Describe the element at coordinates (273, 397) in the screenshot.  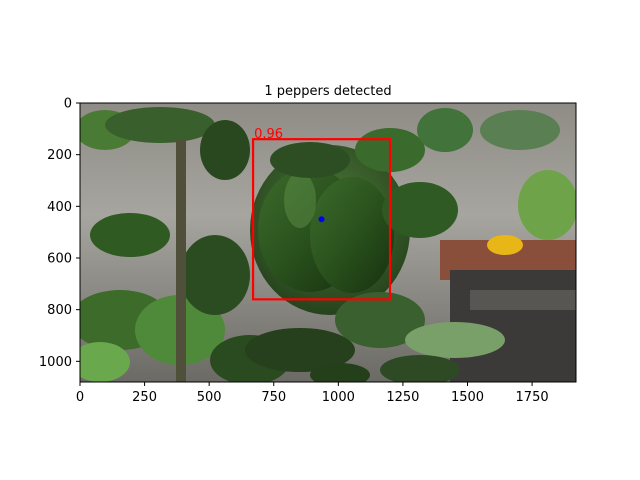
I see `x-tick-label: 750` at that location.